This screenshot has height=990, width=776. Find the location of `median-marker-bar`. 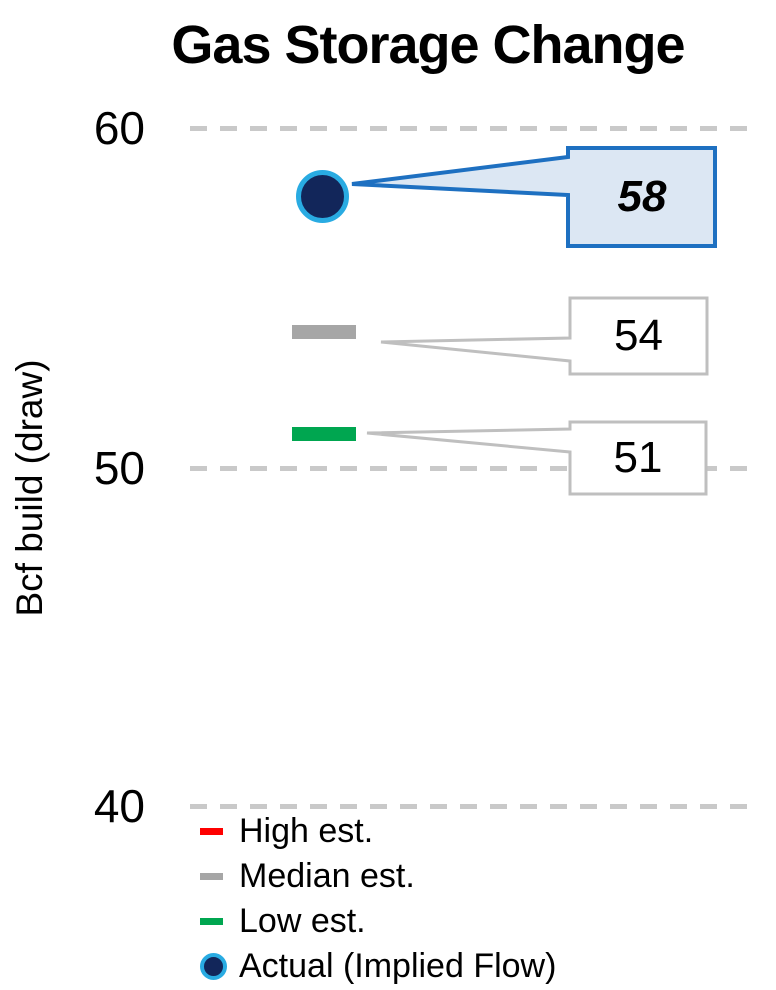

median-marker-bar is located at coordinates (324, 332).